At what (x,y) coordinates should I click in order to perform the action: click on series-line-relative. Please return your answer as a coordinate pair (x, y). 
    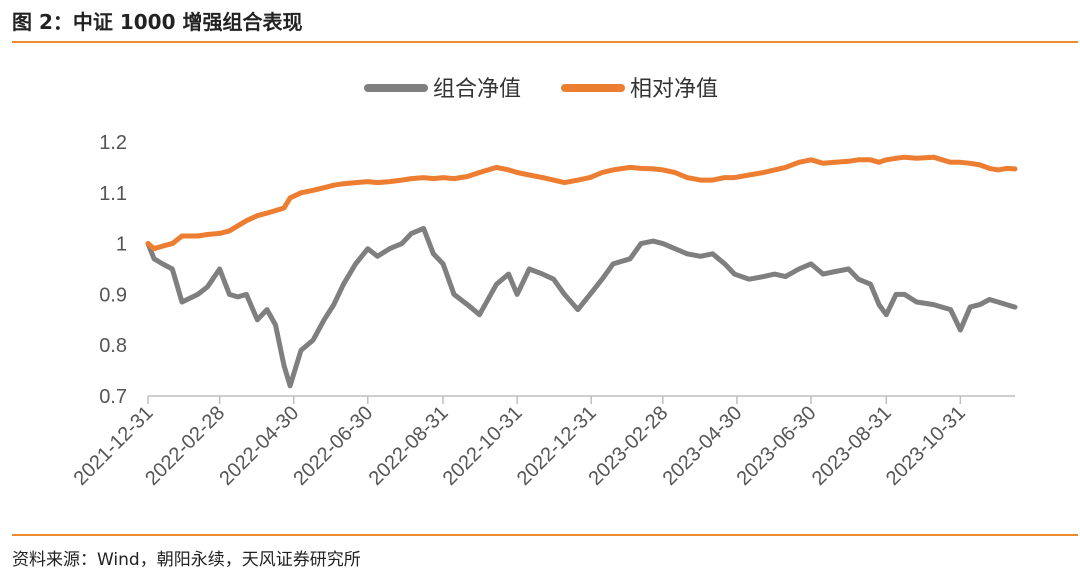
    Looking at the image, I should click on (581, 203).